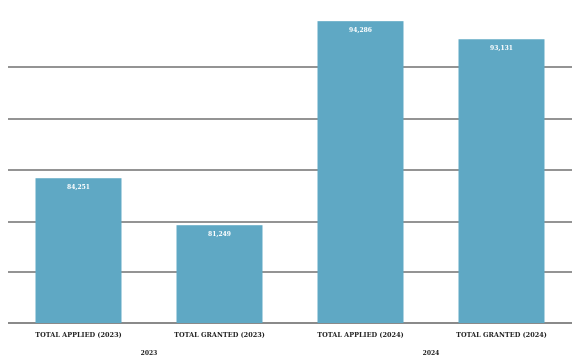 This screenshot has height=364, width=580. I want to click on bar-data-label: 94,286, so click(360, 30).